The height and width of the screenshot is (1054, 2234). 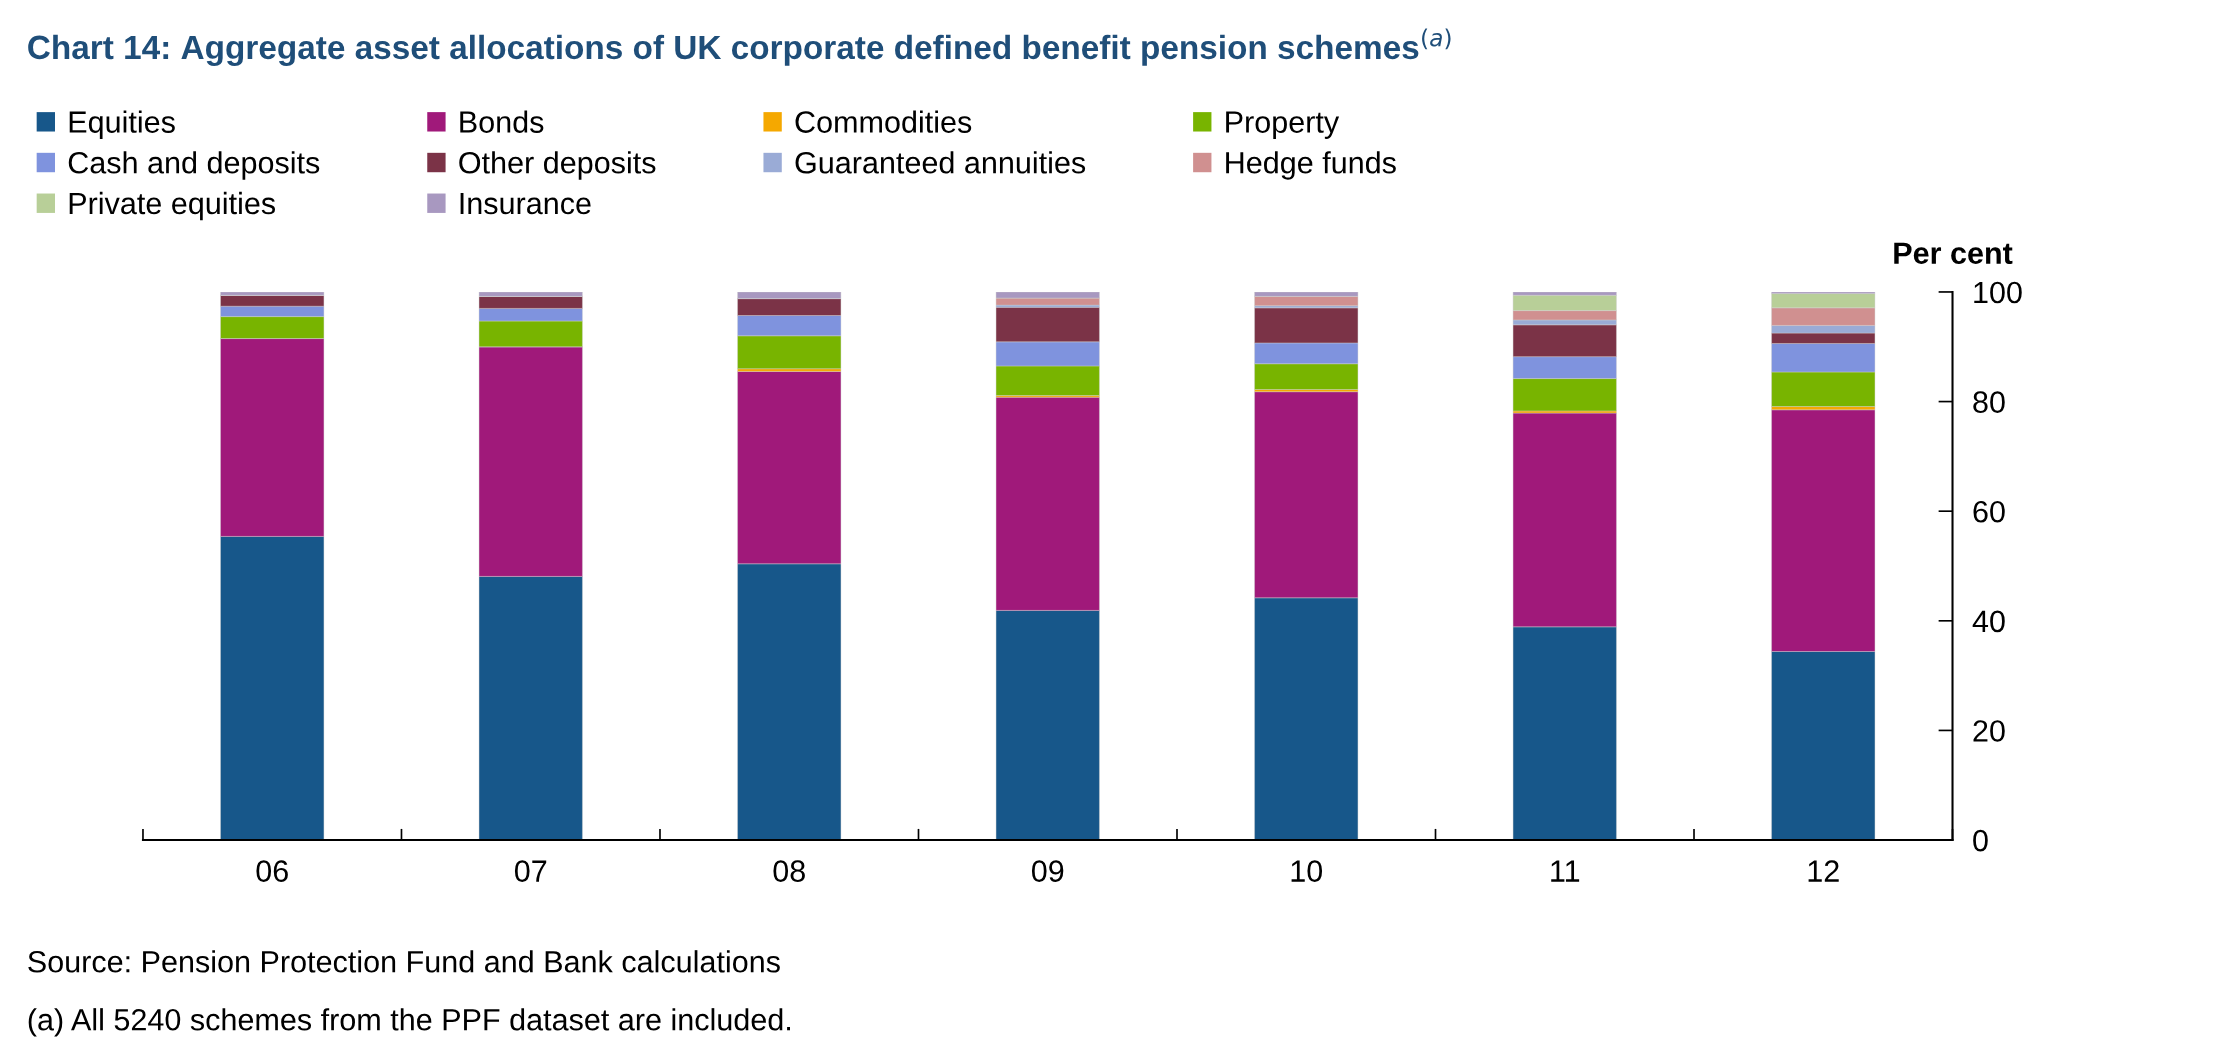 I want to click on legend-label: Hedge funds, so click(x=1311, y=165).